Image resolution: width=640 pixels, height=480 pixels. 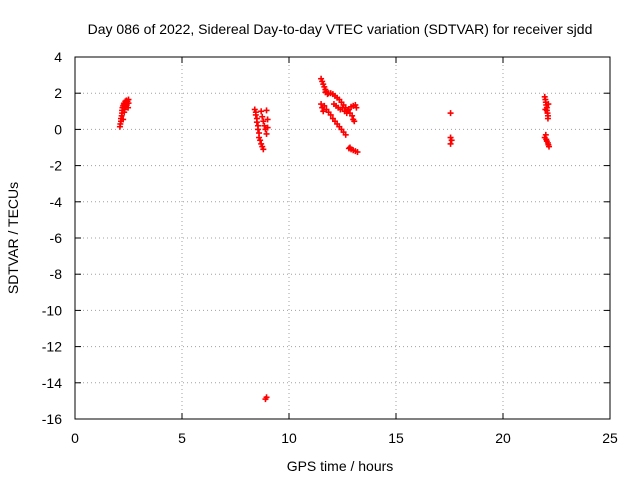 I want to click on y-tick-label: -8, so click(x=56, y=274).